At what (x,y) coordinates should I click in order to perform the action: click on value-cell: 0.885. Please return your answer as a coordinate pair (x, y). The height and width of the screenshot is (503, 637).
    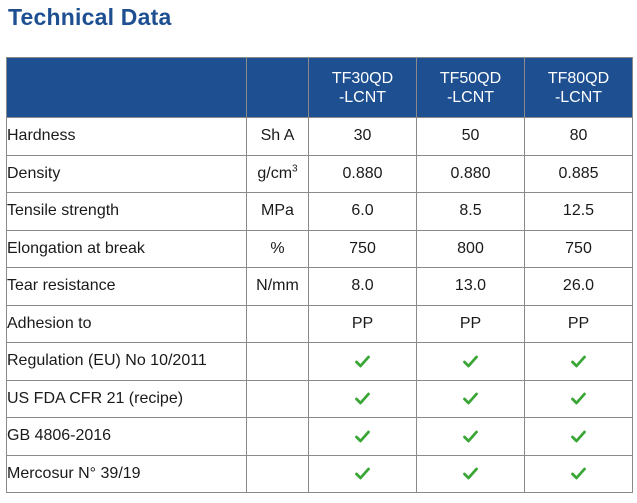
    Looking at the image, I should click on (578, 173).